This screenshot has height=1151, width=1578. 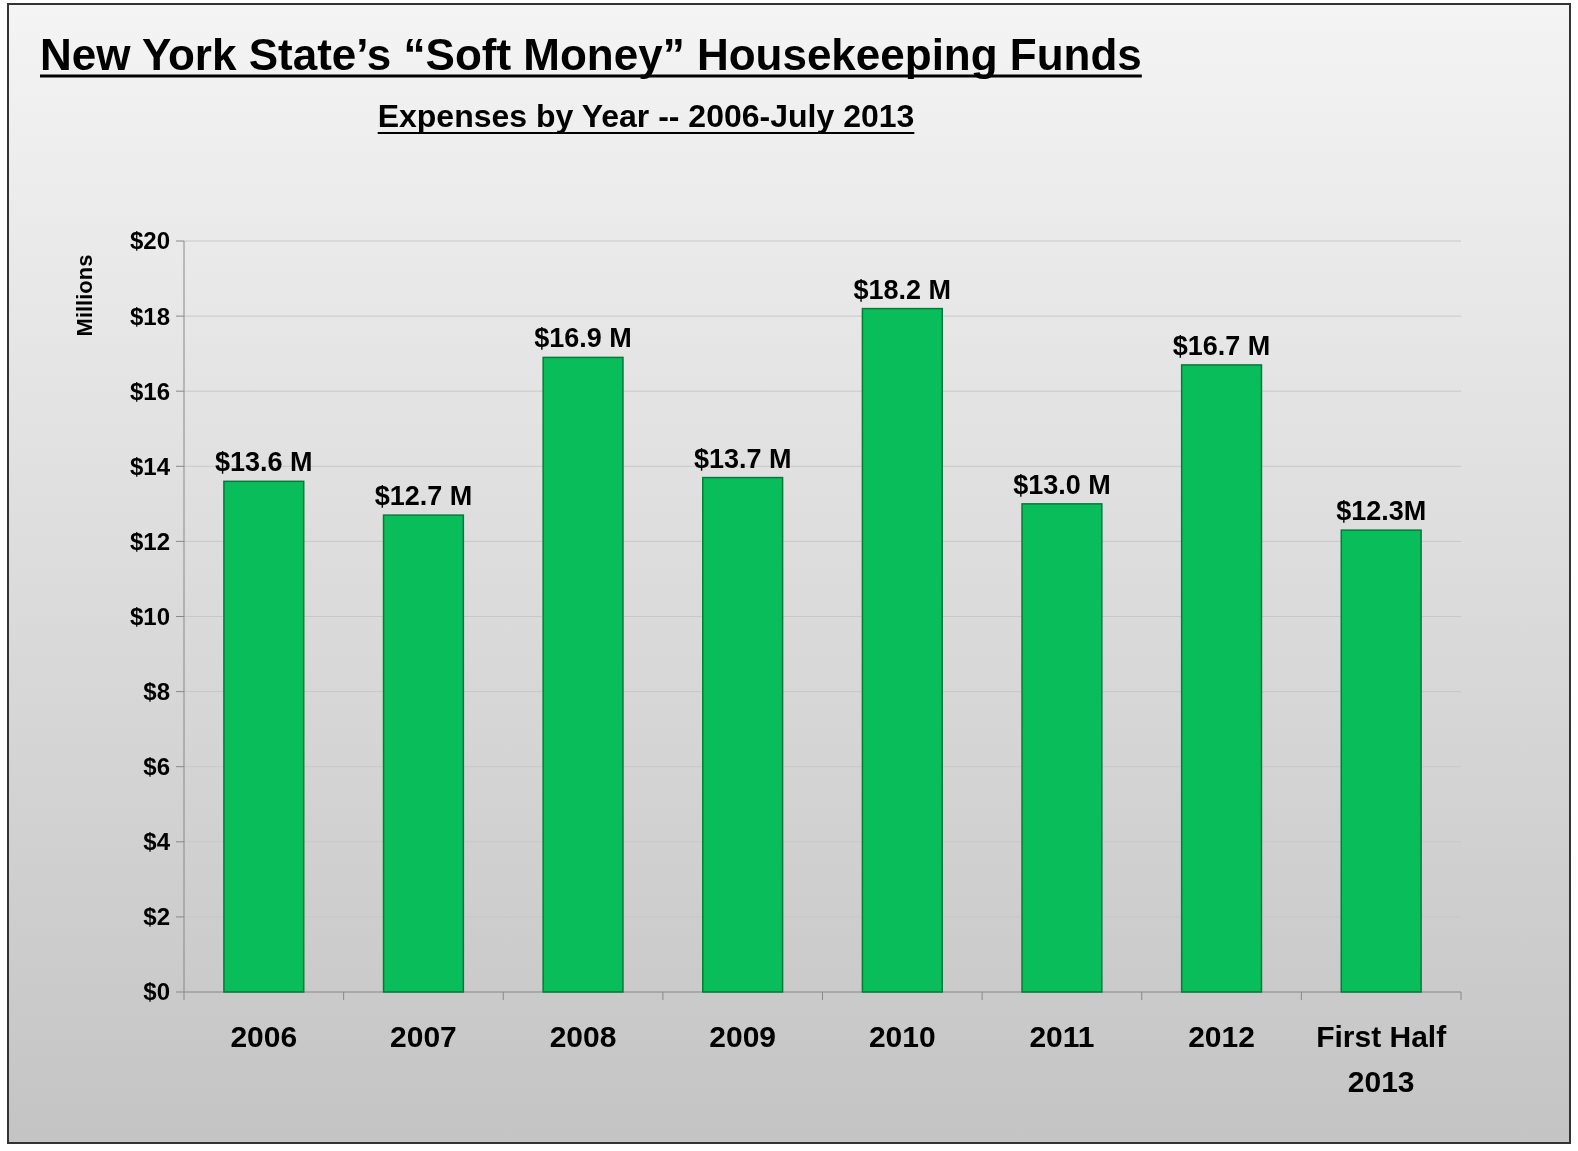 What do you see at coordinates (1382, 1059) in the screenshot?
I see `x-tick-label: First Half 2013` at bounding box center [1382, 1059].